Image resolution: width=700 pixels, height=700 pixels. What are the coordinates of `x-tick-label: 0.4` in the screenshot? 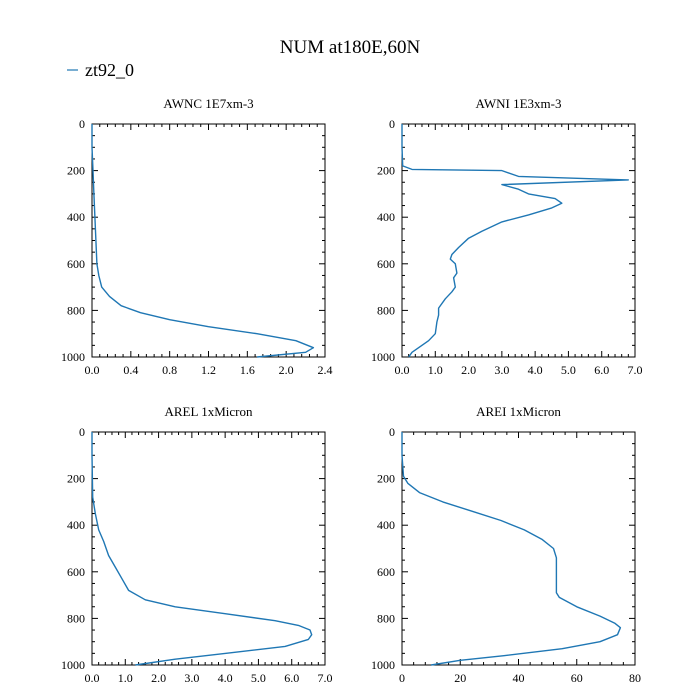 It's located at (130, 370).